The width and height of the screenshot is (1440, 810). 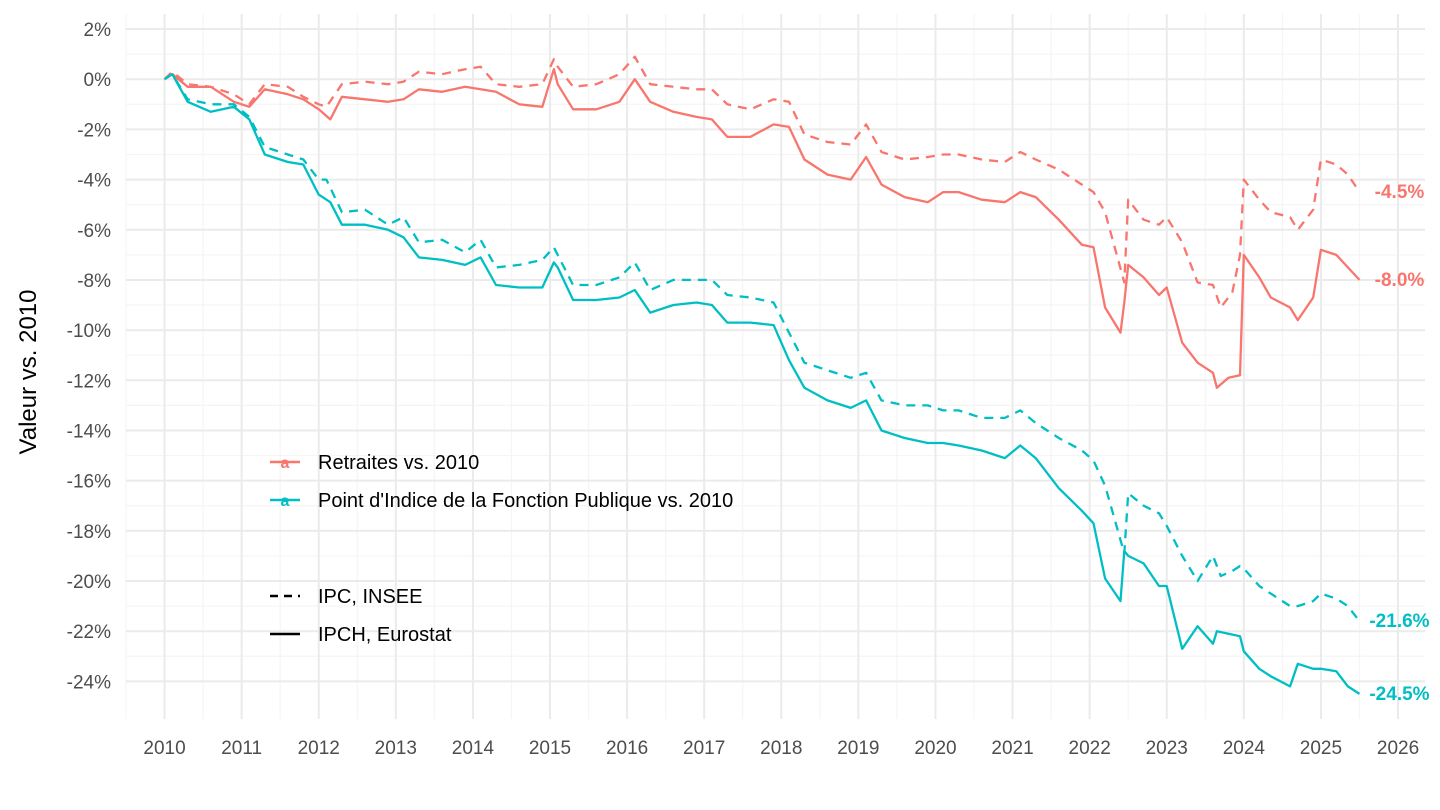 I want to click on x-tick-label: 2021, so click(x=1012, y=748).